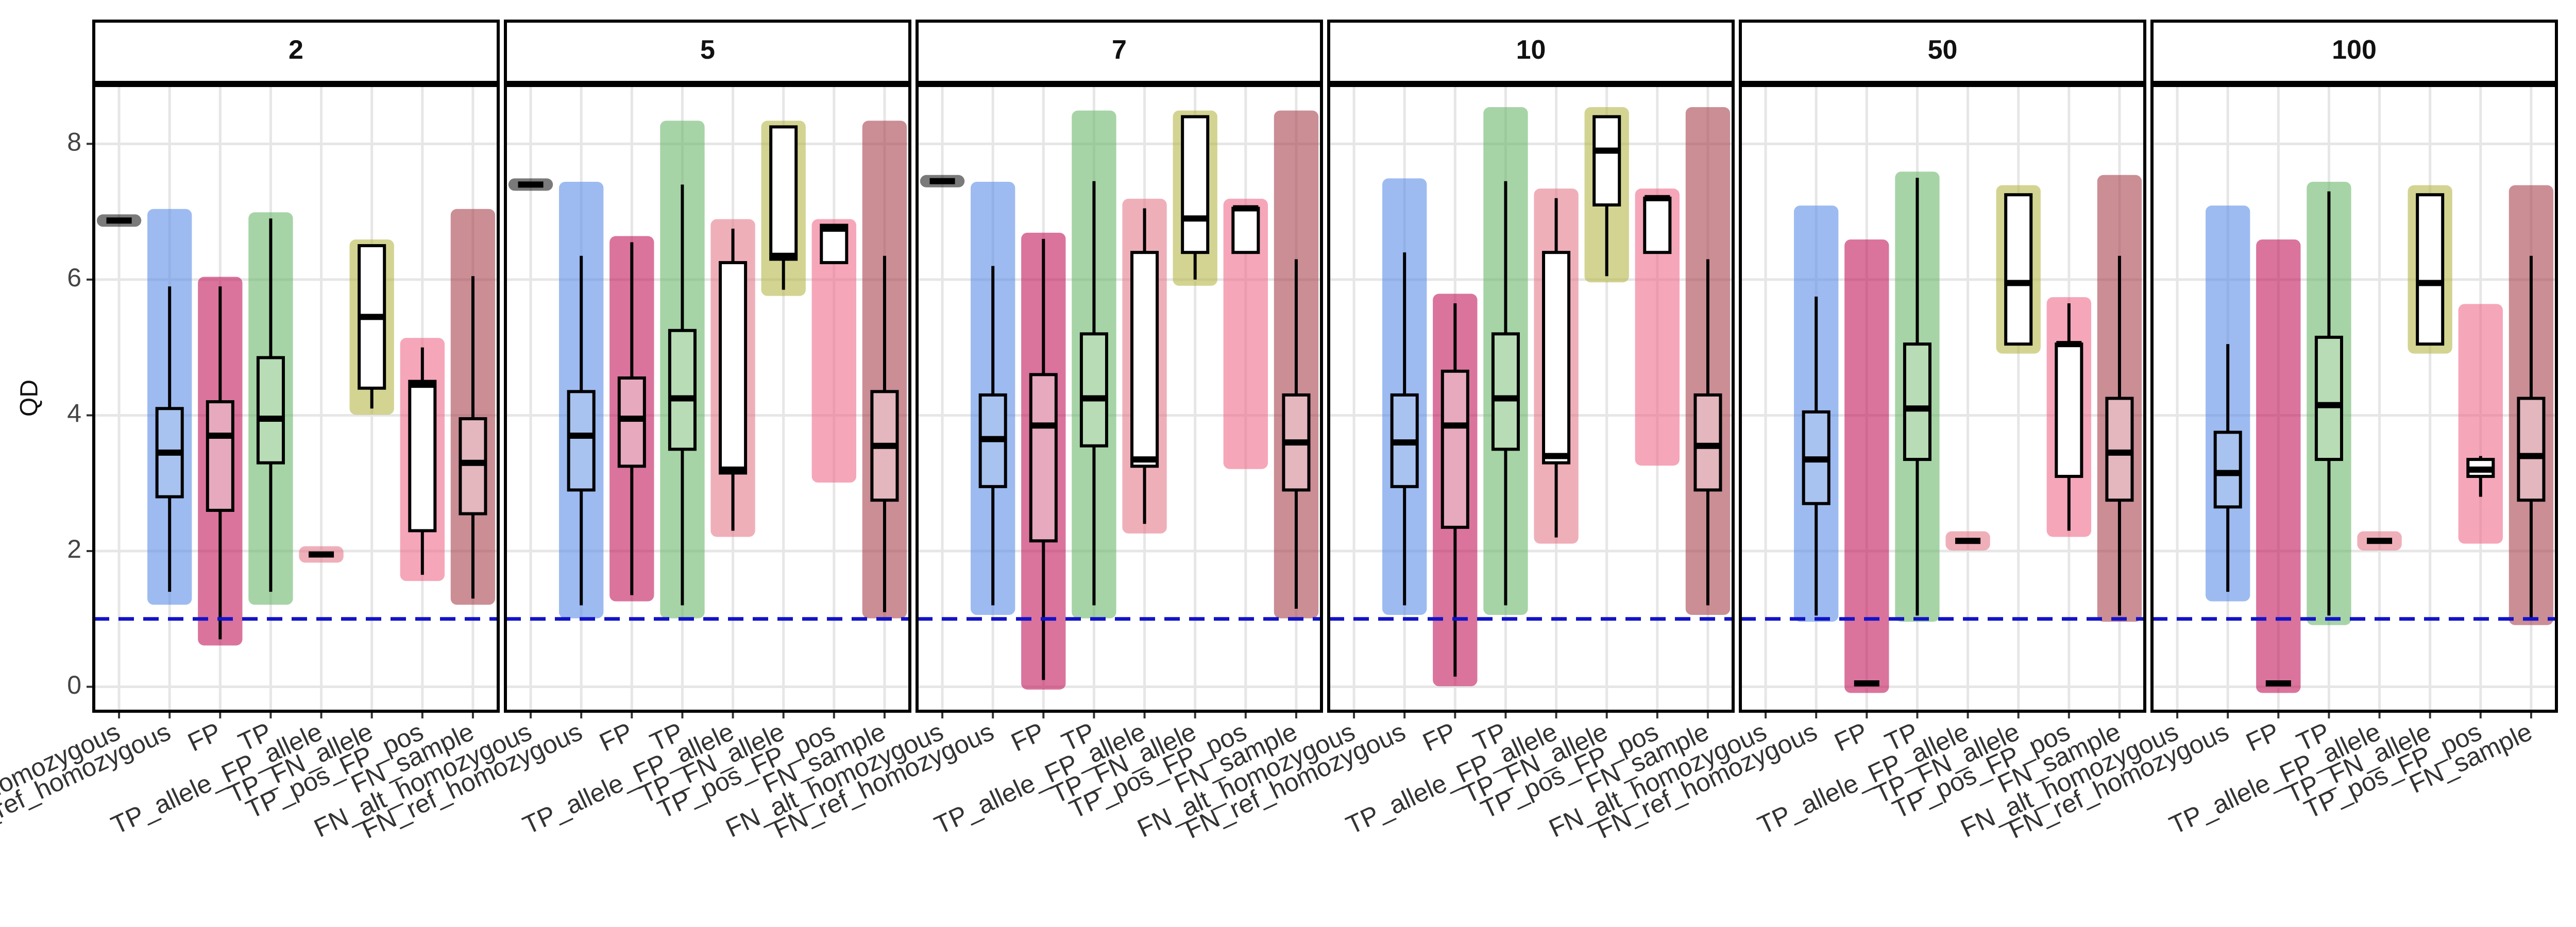 Image resolution: width=2576 pixels, height=927 pixels. What do you see at coordinates (74, 277) in the screenshot?
I see `y-tick-label: 6` at bounding box center [74, 277].